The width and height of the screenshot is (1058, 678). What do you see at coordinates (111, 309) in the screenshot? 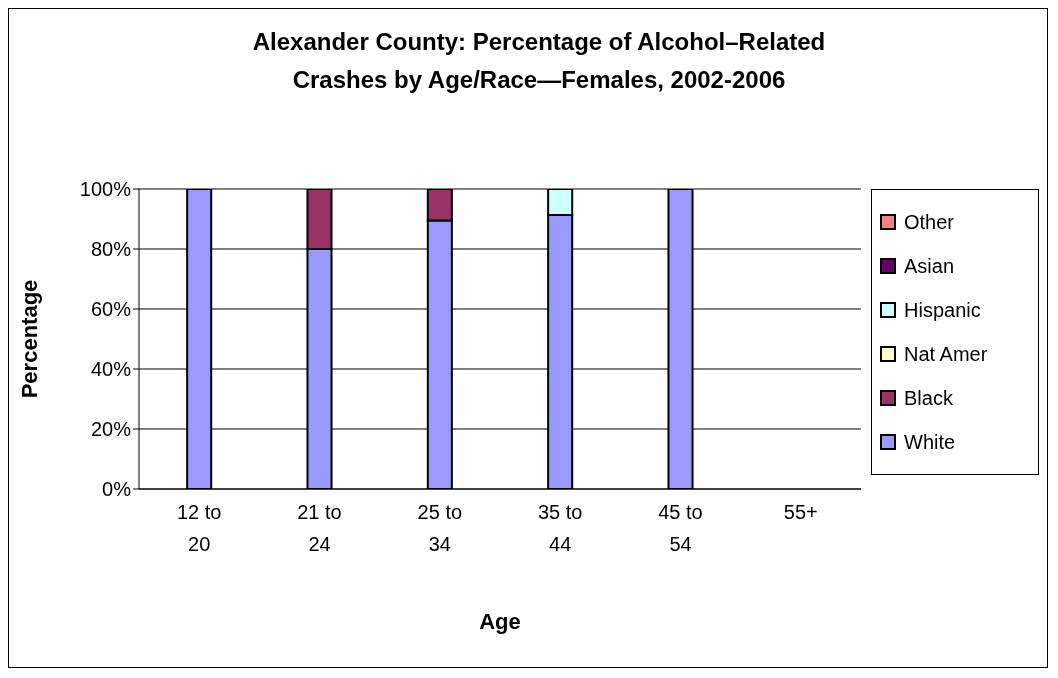
I see `y-tick-label: 60%` at bounding box center [111, 309].